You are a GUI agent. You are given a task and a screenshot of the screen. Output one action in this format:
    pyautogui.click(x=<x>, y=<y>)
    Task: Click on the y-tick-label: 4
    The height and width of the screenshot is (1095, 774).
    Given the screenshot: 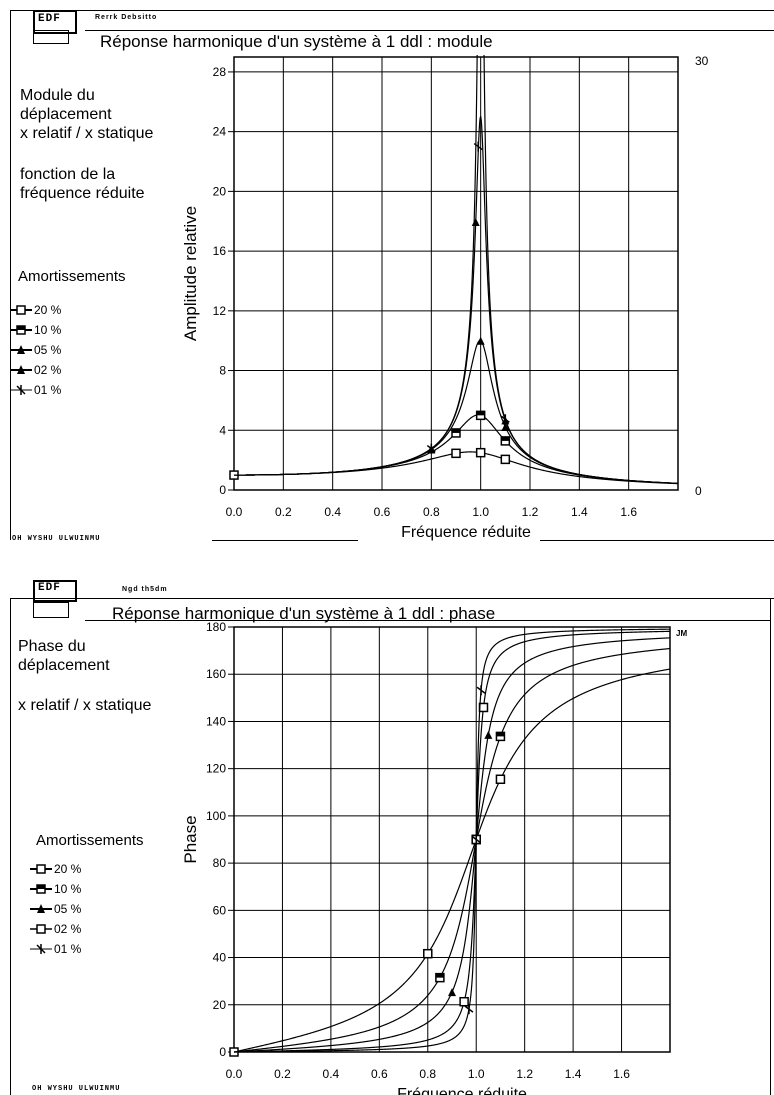 What is the action you would take?
    pyautogui.click(x=222, y=430)
    